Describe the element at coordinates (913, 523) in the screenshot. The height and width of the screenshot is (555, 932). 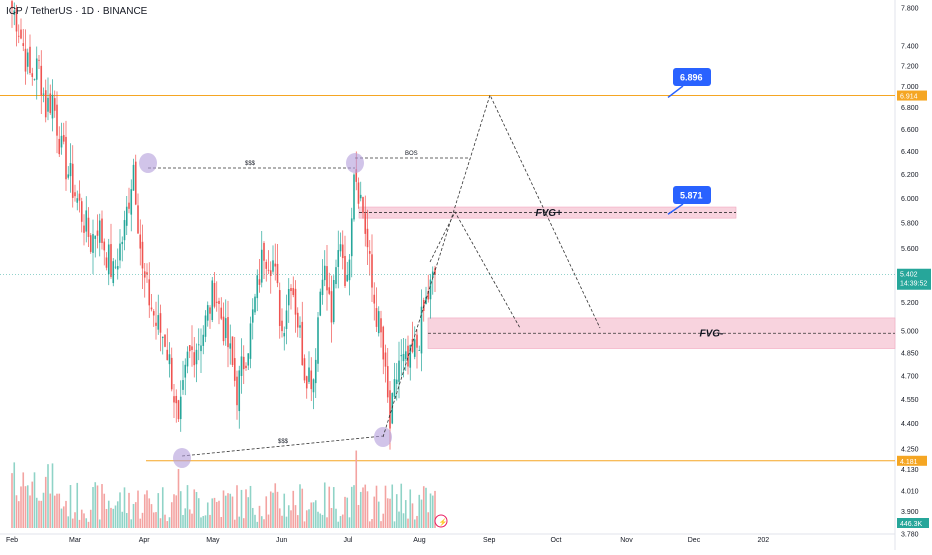
I see `volume-tag` at that location.